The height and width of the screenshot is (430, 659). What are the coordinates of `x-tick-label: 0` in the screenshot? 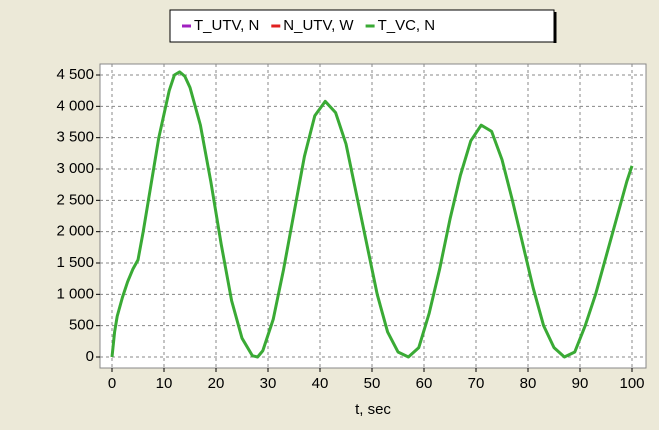 It's located at (112, 383).